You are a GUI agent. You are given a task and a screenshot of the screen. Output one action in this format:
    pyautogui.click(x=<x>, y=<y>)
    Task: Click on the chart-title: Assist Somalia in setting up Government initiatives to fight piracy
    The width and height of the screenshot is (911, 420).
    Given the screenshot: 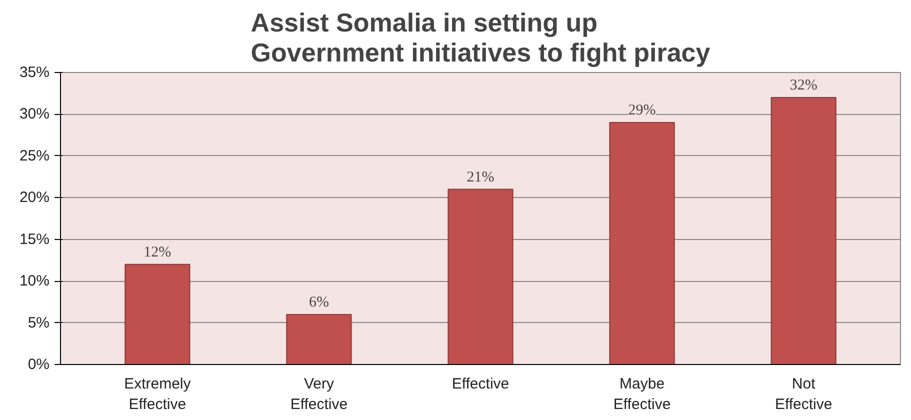 What is the action you would take?
    pyautogui.click(x=480, y=38)
    